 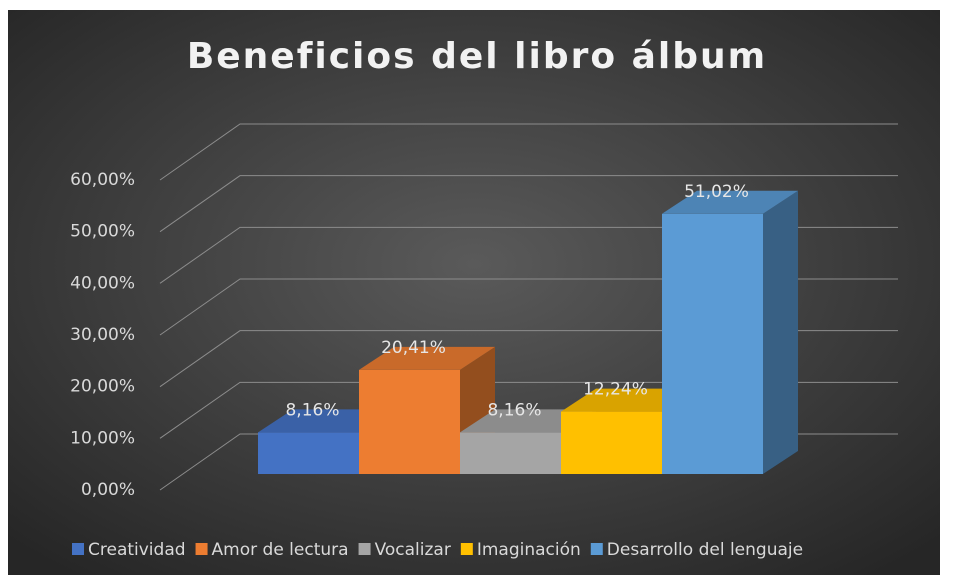 What do you see at coordinates (413, 550) in the screenshot?
I see `legend-label: Vocalizar` at bounding box center [413, 550].